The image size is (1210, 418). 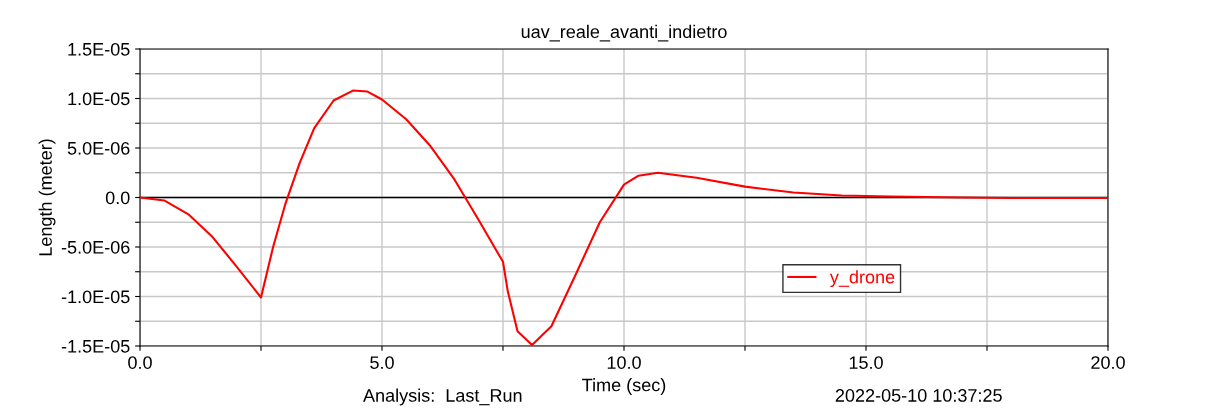 I want to click on y-tick-label: 0.0, so click(x=117, y=198).